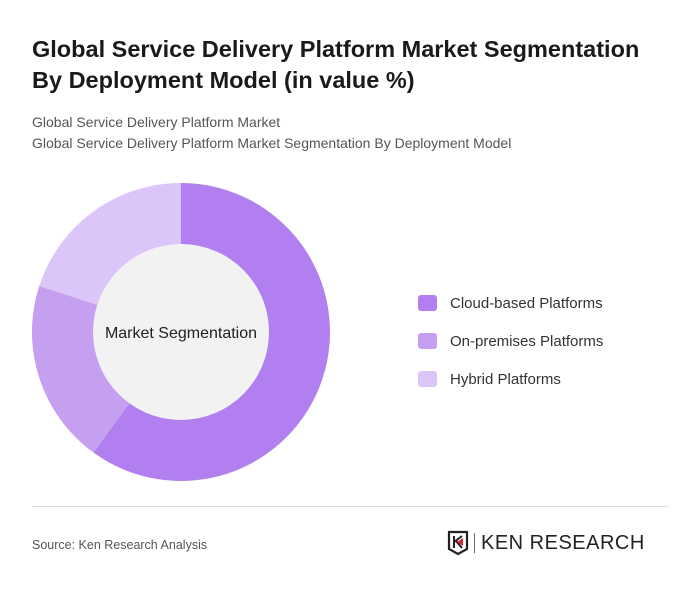  I want to click on legend-label: Cloud-based Platforms, so click(526, 303).